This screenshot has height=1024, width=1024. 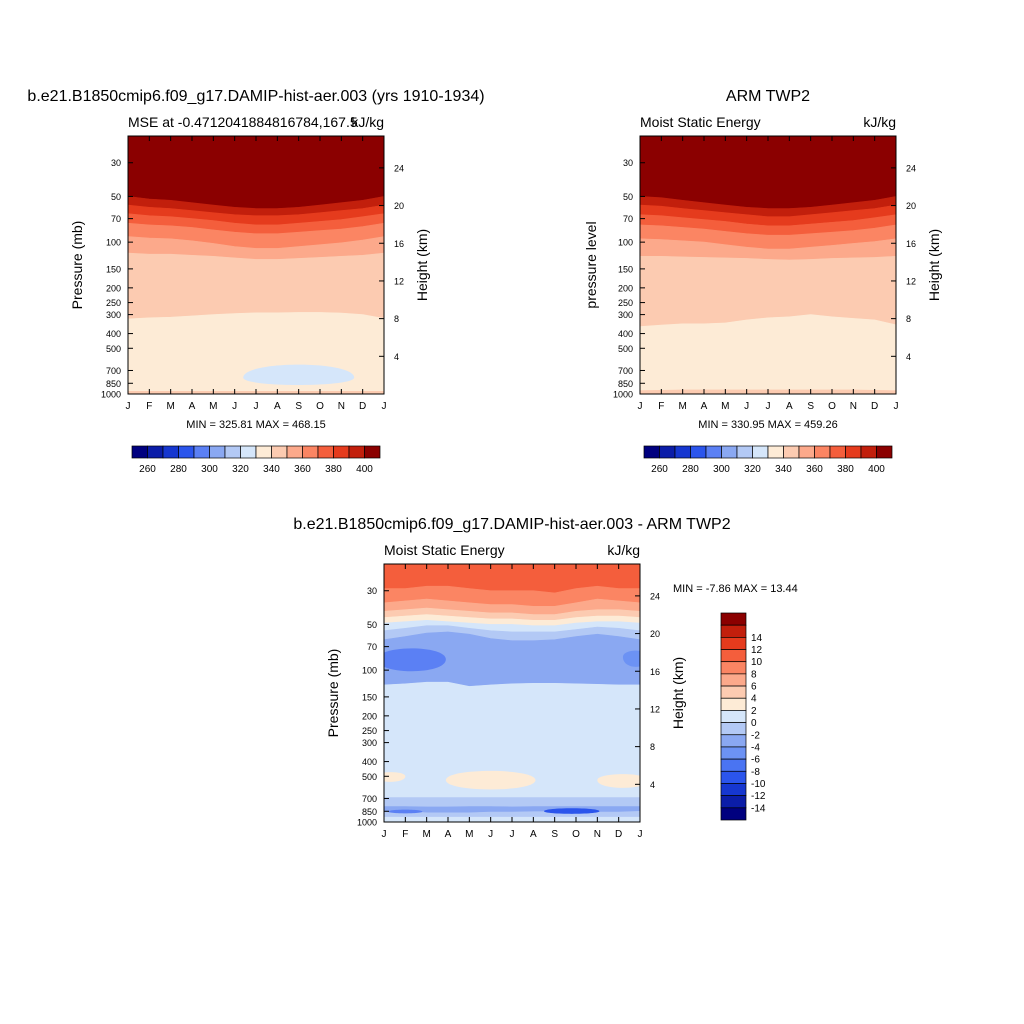 What do you see at coordinates (116, 197) in the screenshot?
I see `y-tick-label: 50` at bounding box center [116, 197].